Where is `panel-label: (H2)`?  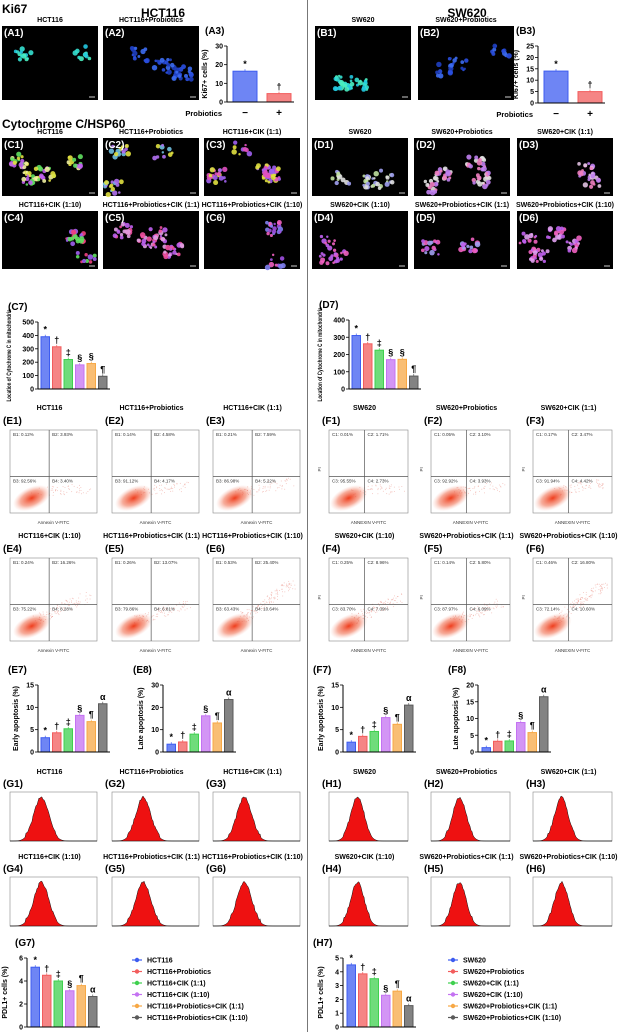 panel-label: (H2) is located at coordinates (434, 784).